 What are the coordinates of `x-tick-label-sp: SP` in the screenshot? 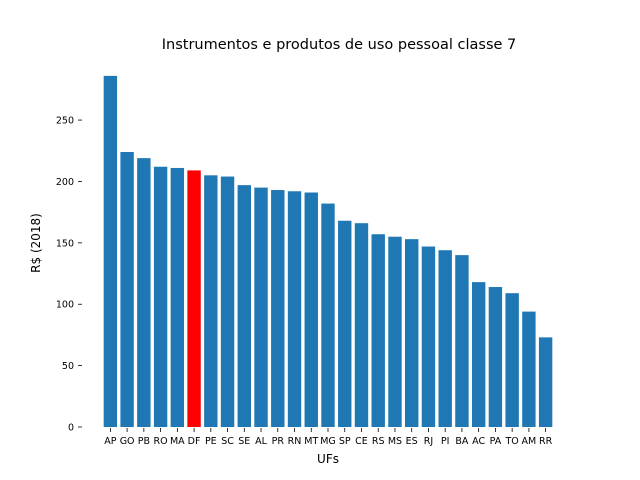 It's located at (345, 441).